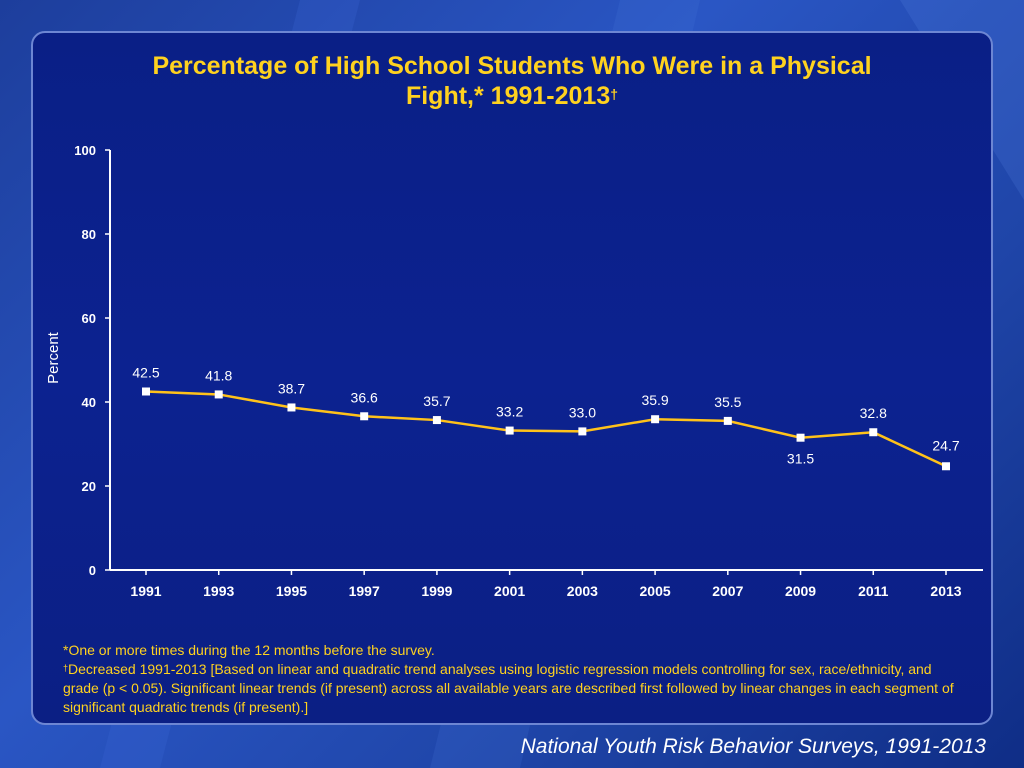  What do you see at coordinates (727, 591) in the screenshot?
I see `x-tick-label: 2007` at bounding box center [727, 591].